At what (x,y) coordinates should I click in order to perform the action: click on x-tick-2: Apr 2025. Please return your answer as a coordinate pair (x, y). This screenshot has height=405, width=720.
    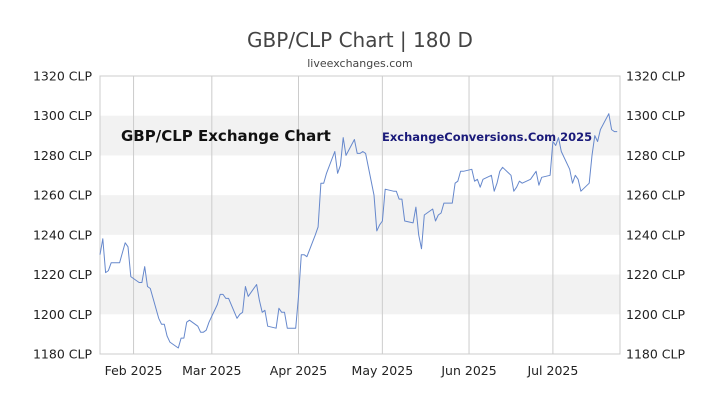
    Looking at the image, I should click on (298, 370).